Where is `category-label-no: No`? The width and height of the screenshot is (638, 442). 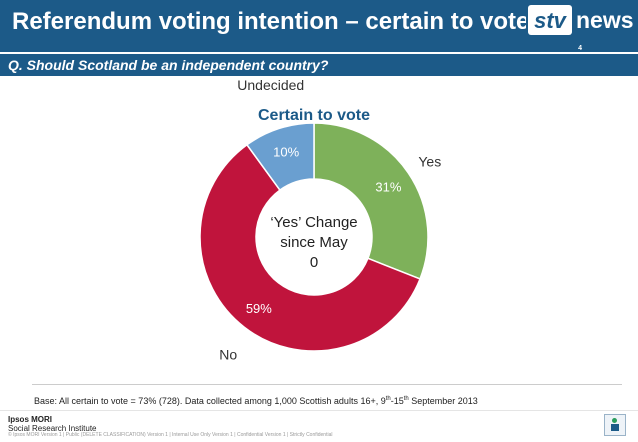
category-label-no: No is located at coordinates (228, 355).